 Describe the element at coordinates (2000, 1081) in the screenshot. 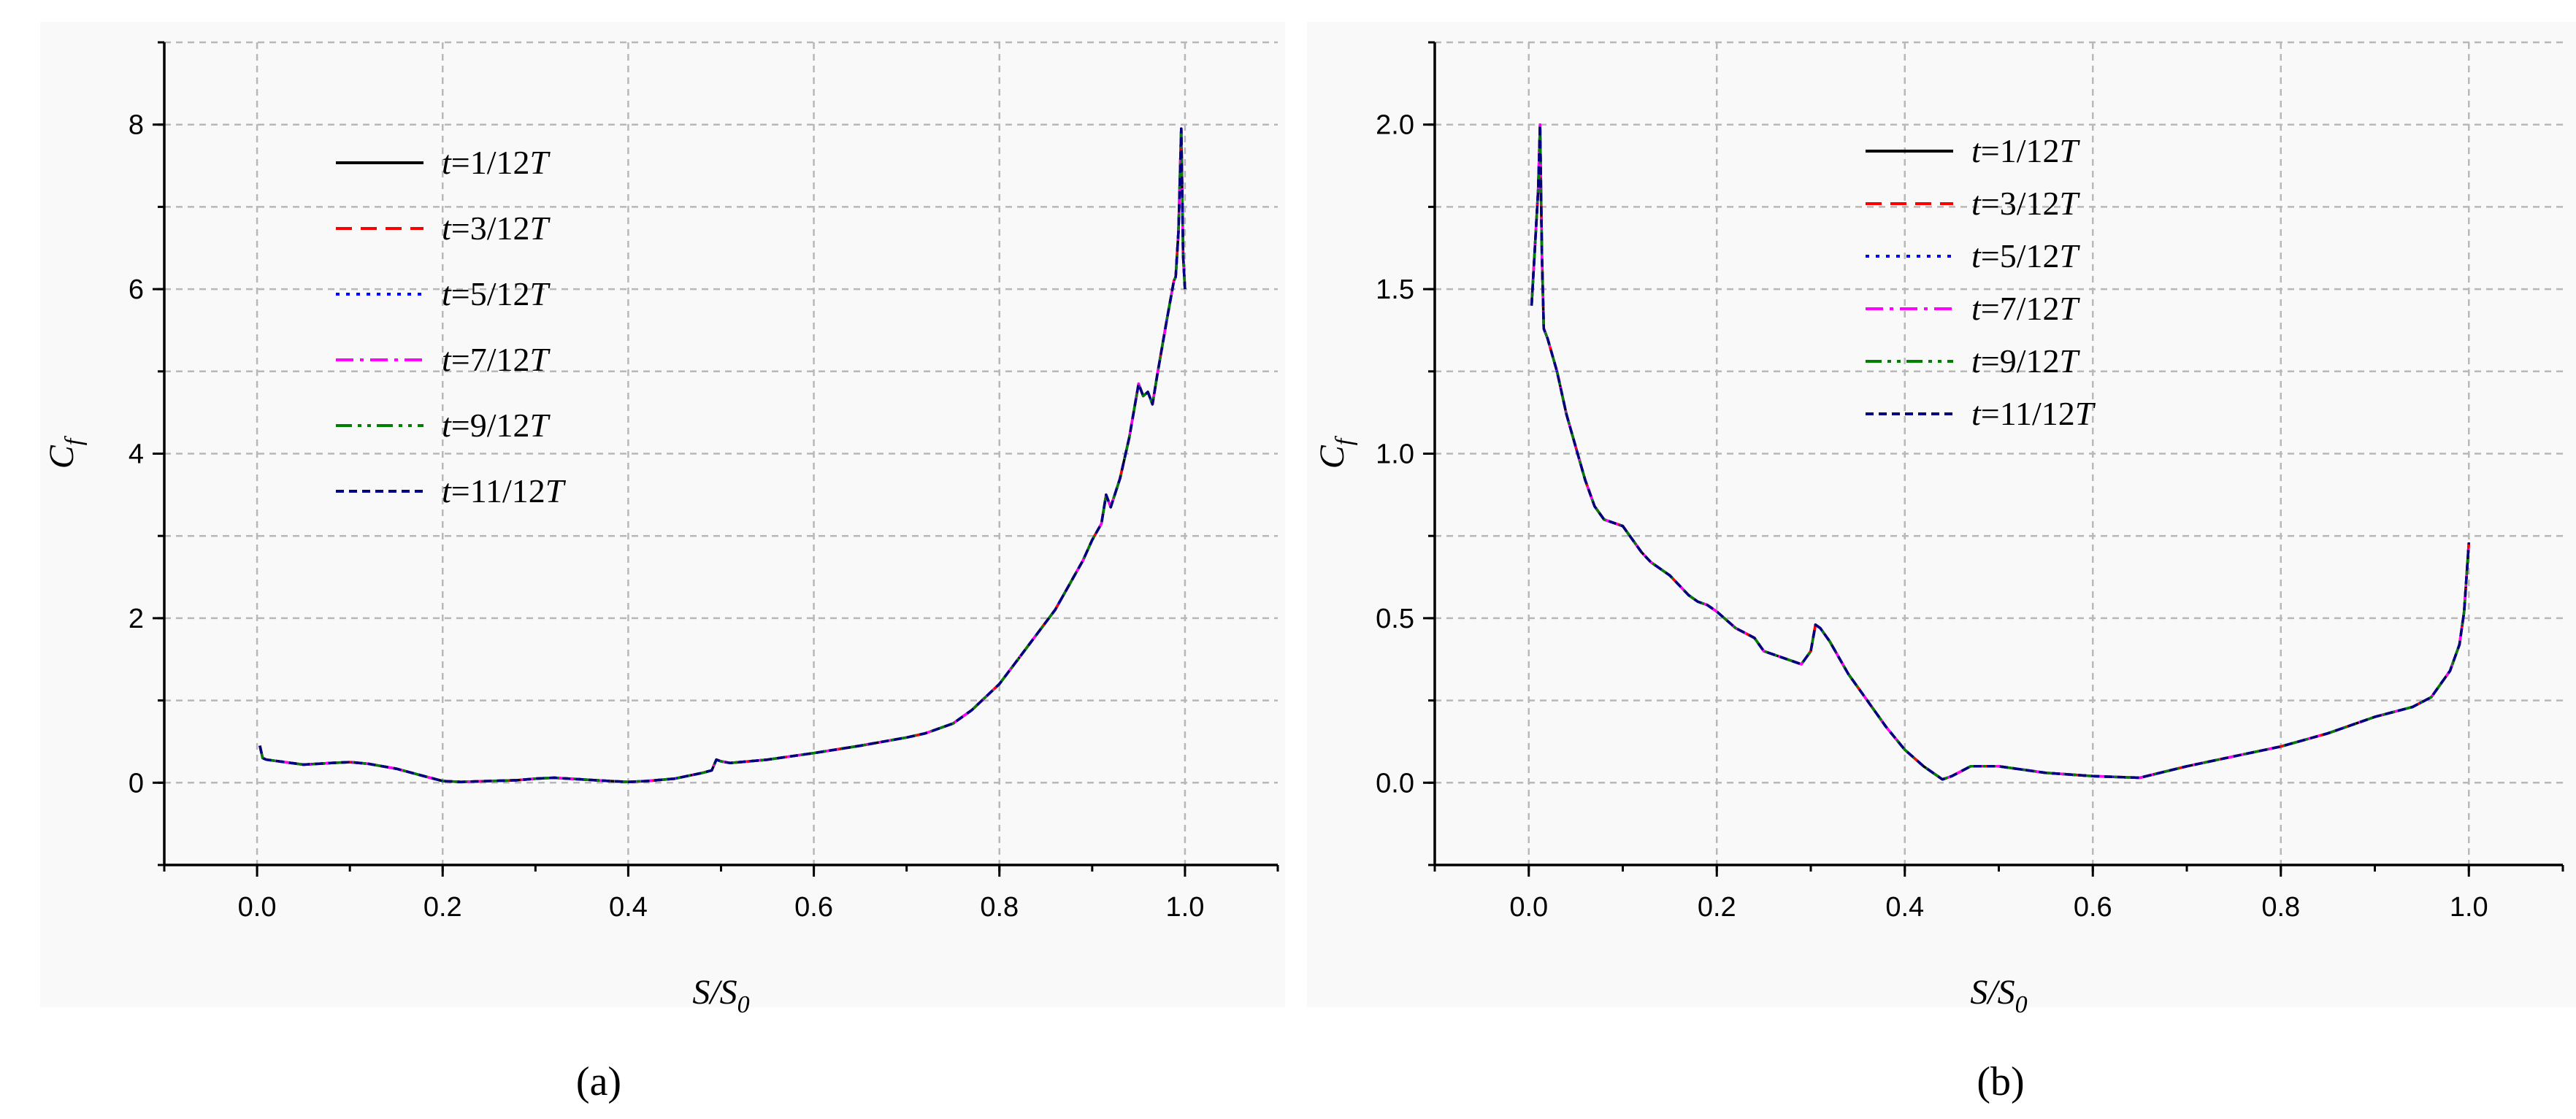

I see `panel-caption-b: (b)` at that location.